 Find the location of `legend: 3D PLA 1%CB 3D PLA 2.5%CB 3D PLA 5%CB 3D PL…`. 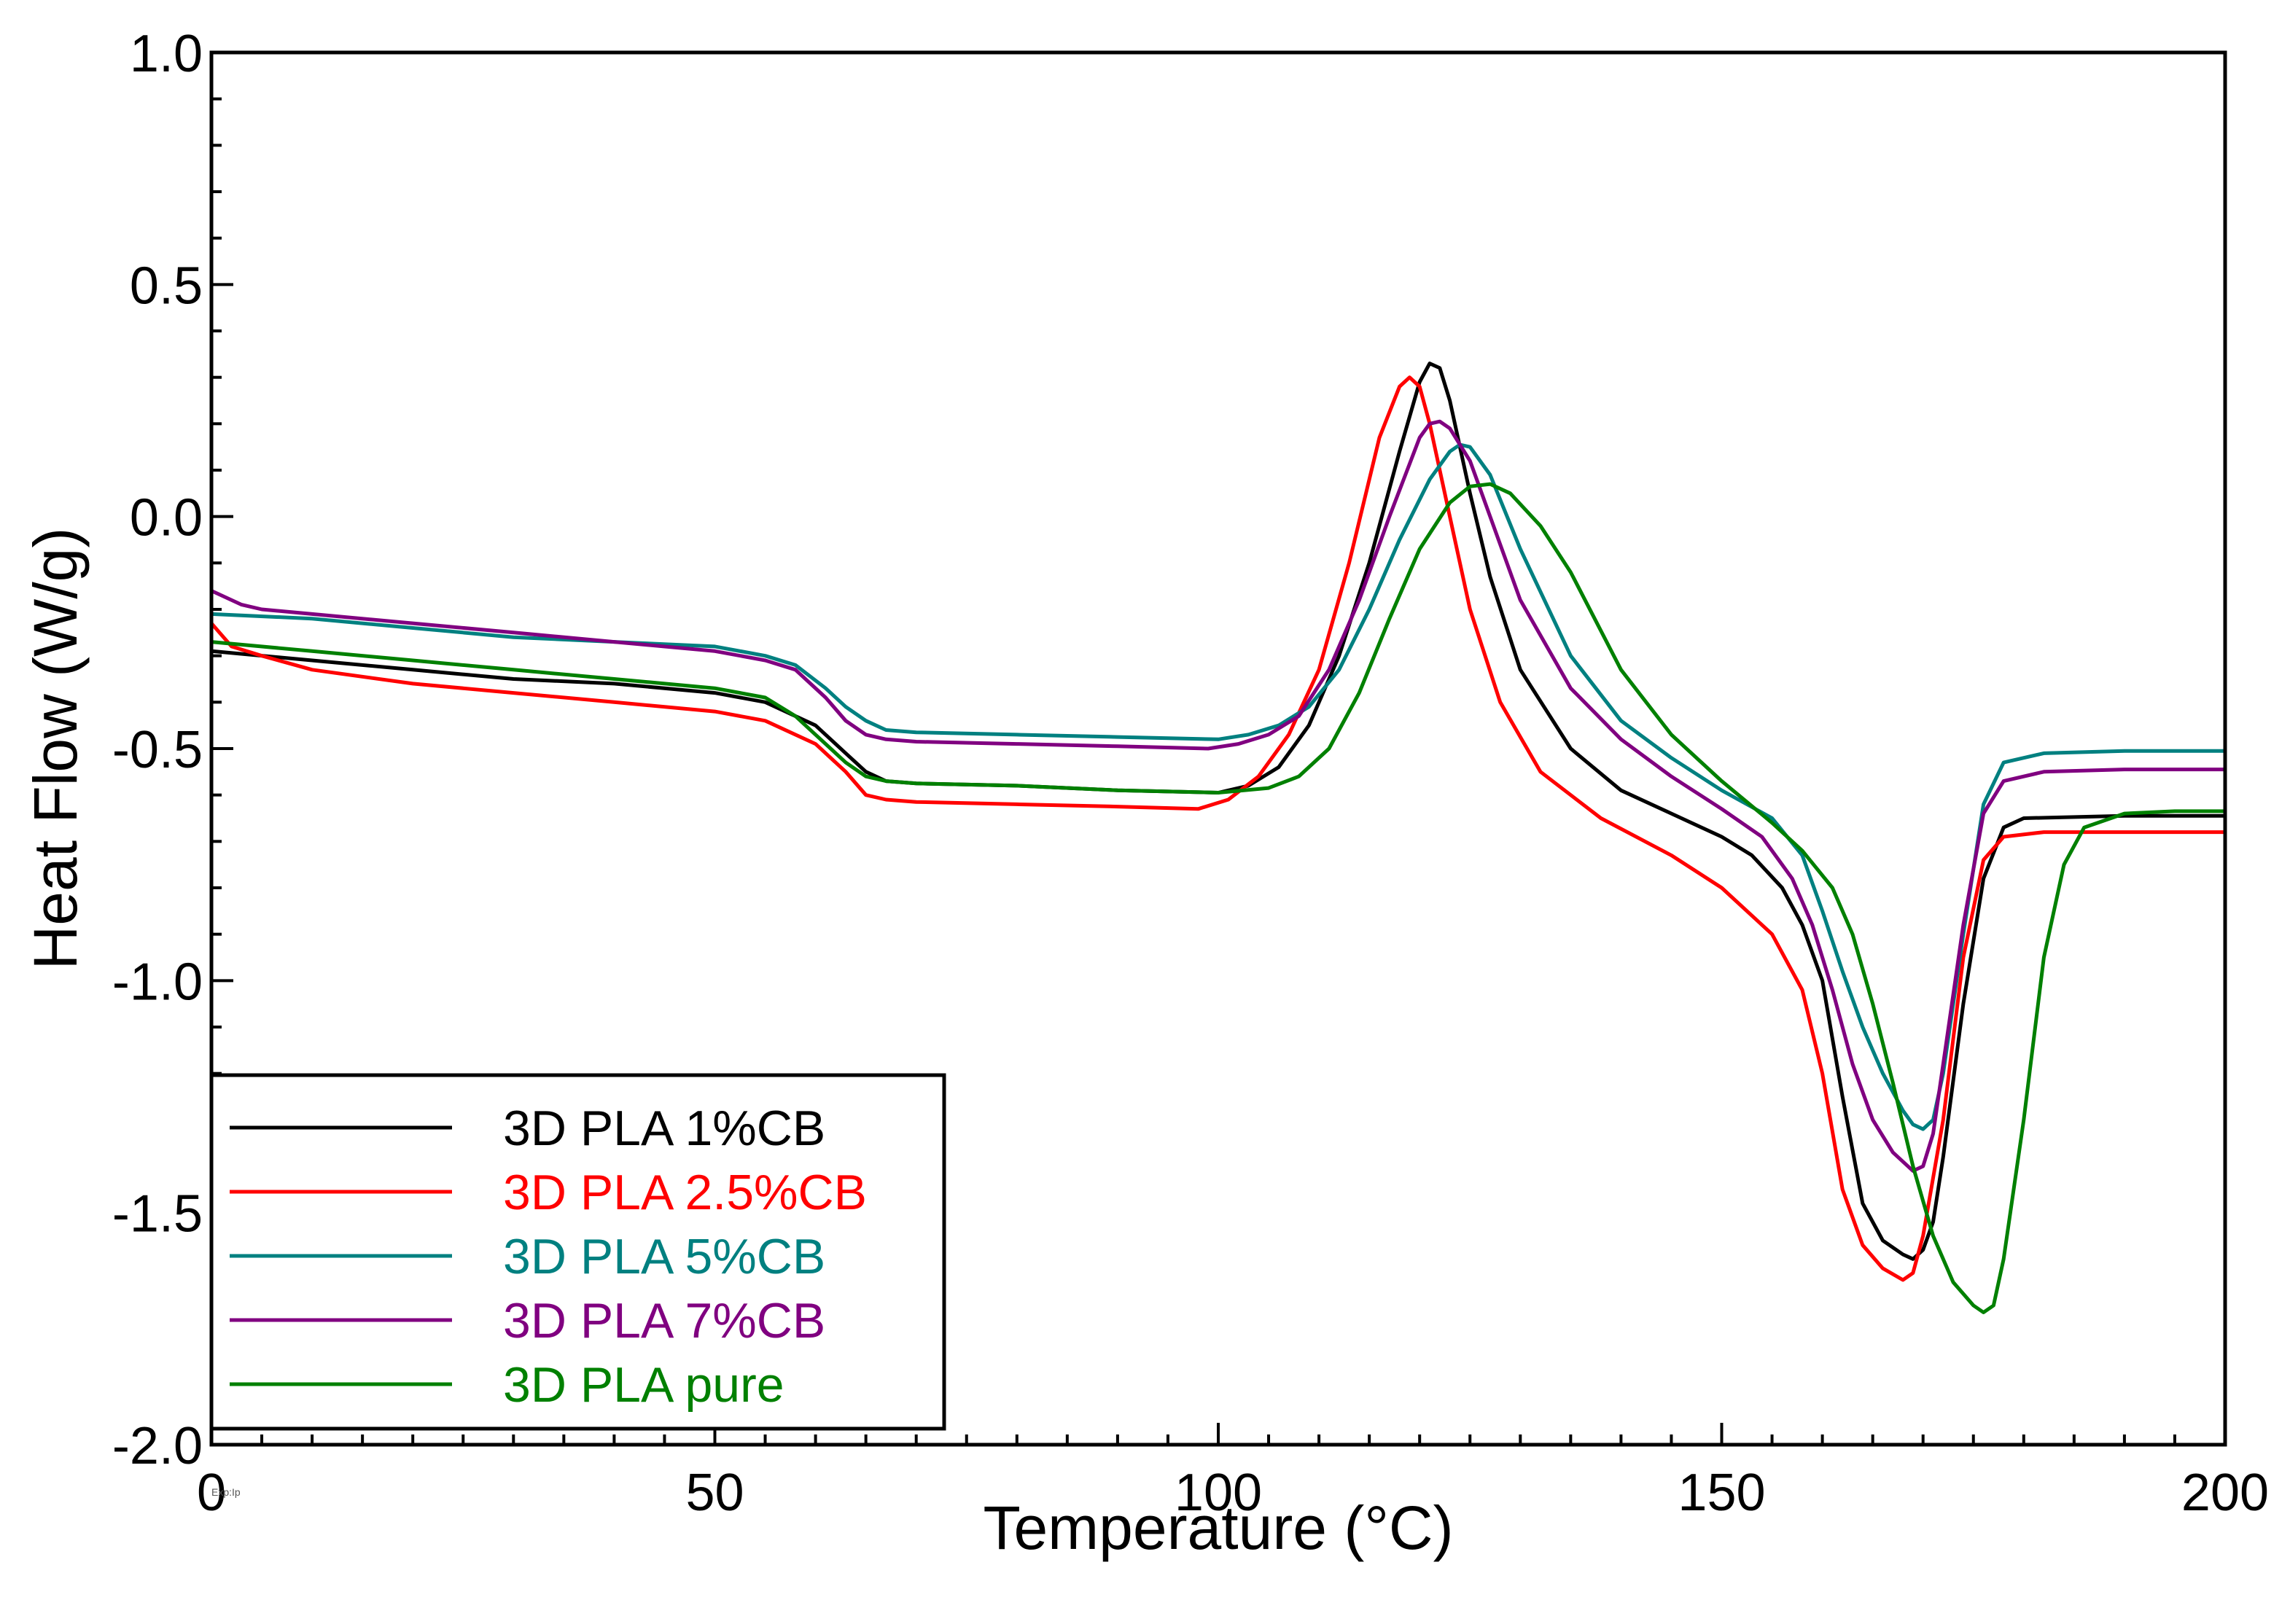

legend: 3D PLA 1%CB 3D PLA 2.5%CB 3D PLA 5%CB 3D PL… is located at coordinates (577, 1252).